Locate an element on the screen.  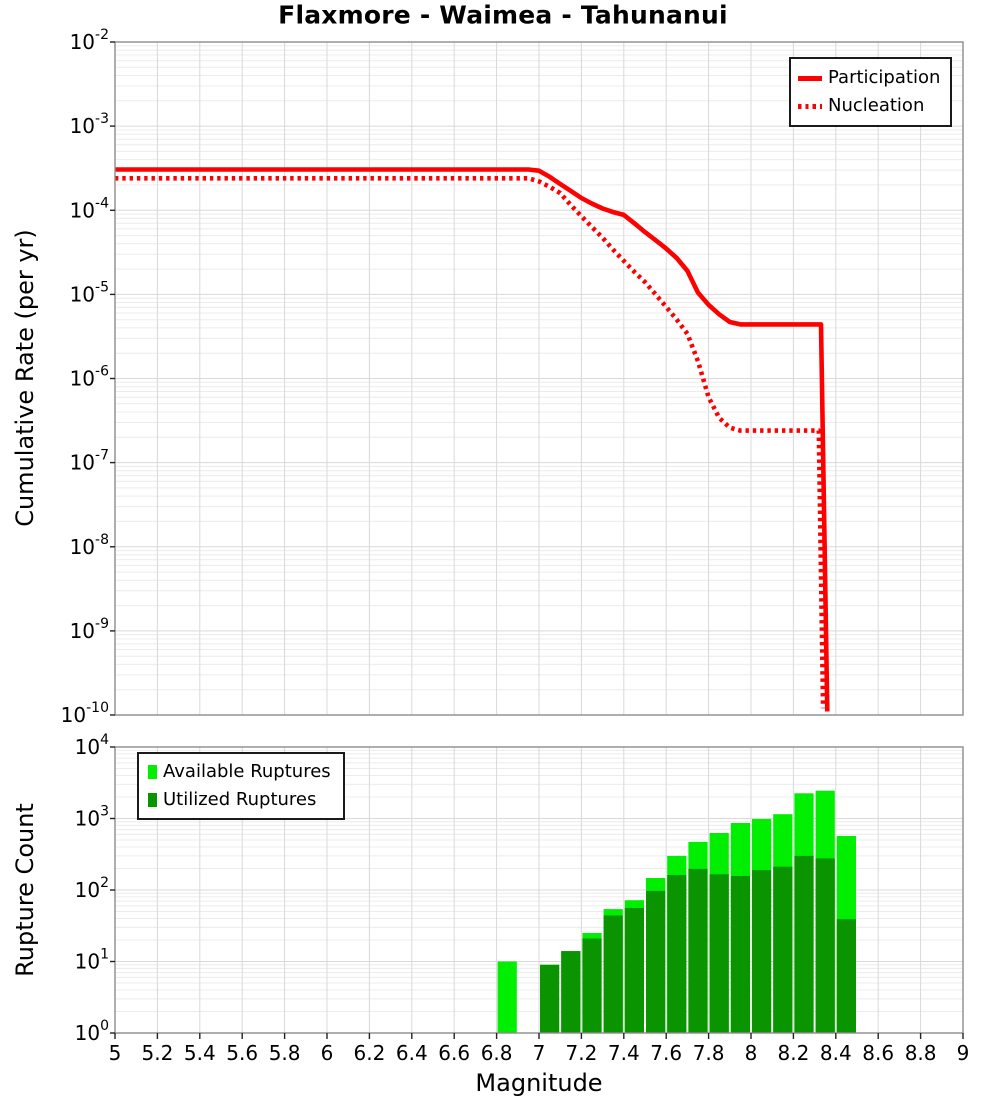
y-tick-label: 10⁻⁷ is located at coordinates (89, 461).